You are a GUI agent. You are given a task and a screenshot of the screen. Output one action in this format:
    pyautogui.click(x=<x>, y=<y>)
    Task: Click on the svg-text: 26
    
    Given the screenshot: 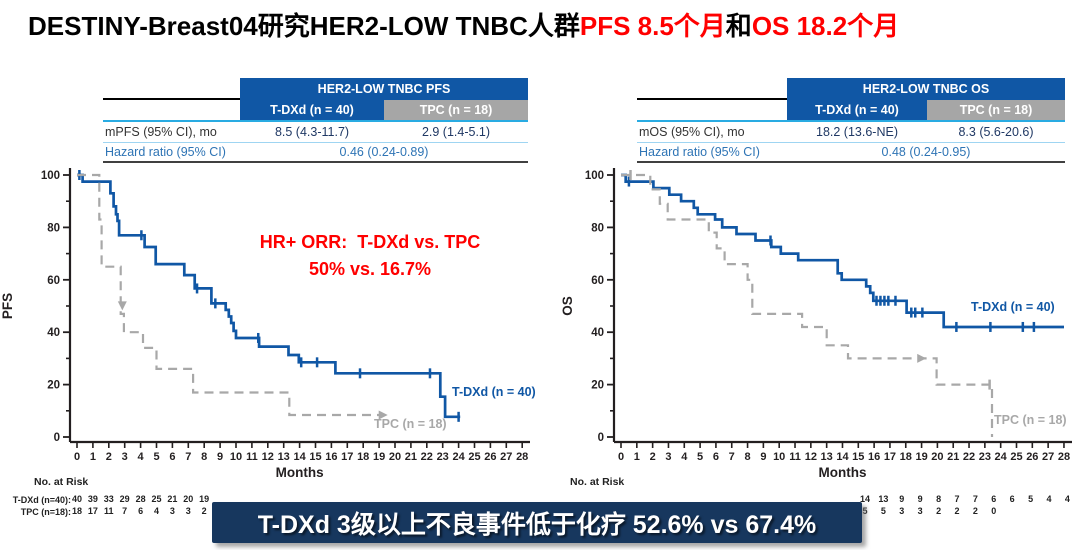 What is the action you would take?
    pyautogui.click(x=490, y=457)
    